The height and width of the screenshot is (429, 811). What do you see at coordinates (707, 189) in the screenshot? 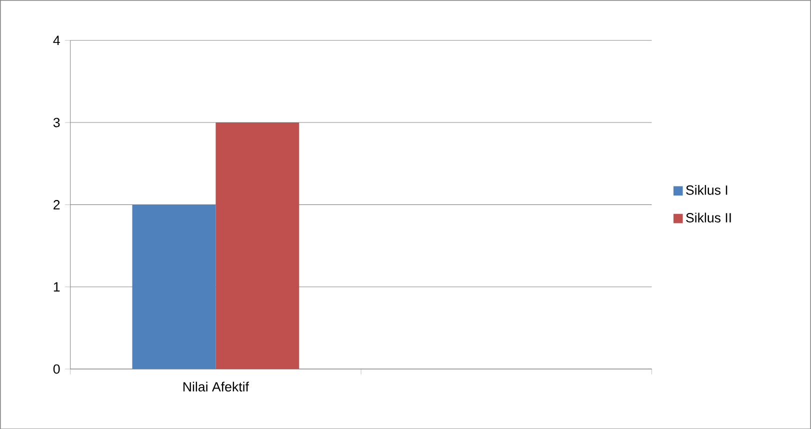
I see `legend-label: Siklus I` at bounding box center [707, 189].